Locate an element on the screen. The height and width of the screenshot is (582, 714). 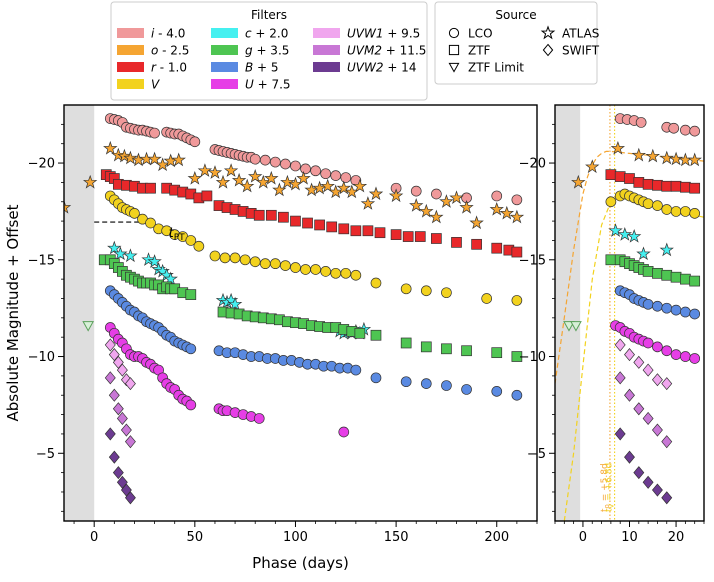
legend-entry-label: o - 2.5 is located at coordinates (170, 51).